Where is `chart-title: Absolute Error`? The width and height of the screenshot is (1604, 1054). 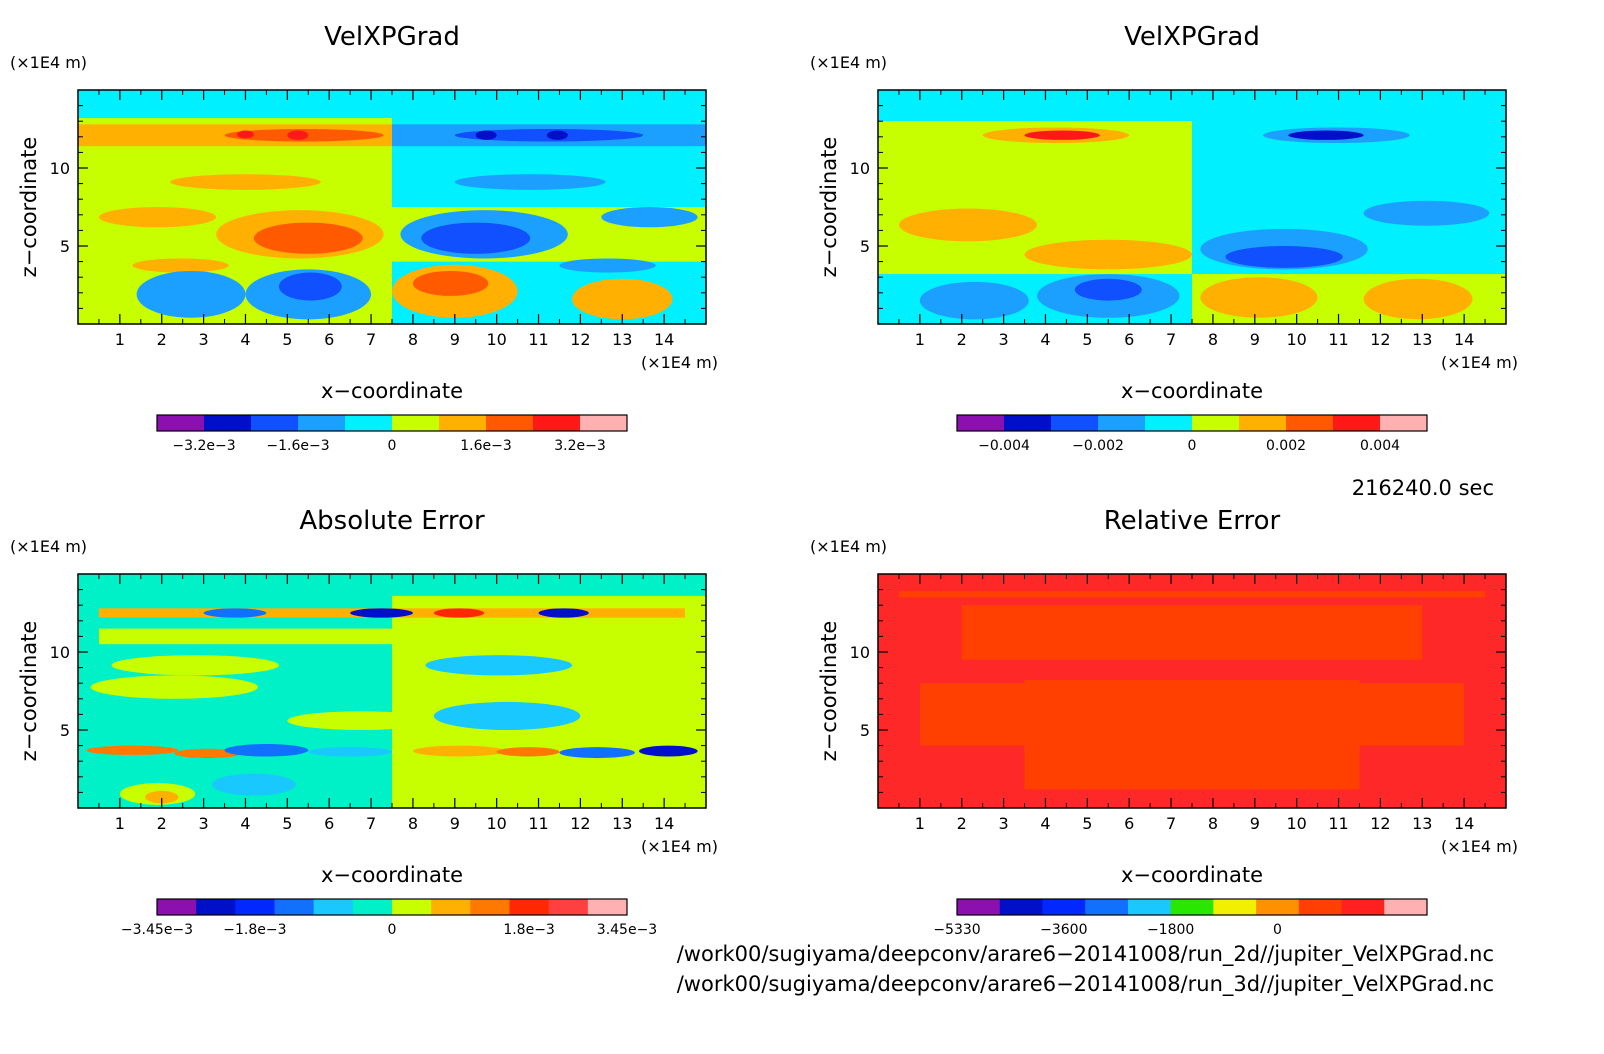 chart-title: Absolute Error is located at coordinates (392, 521).